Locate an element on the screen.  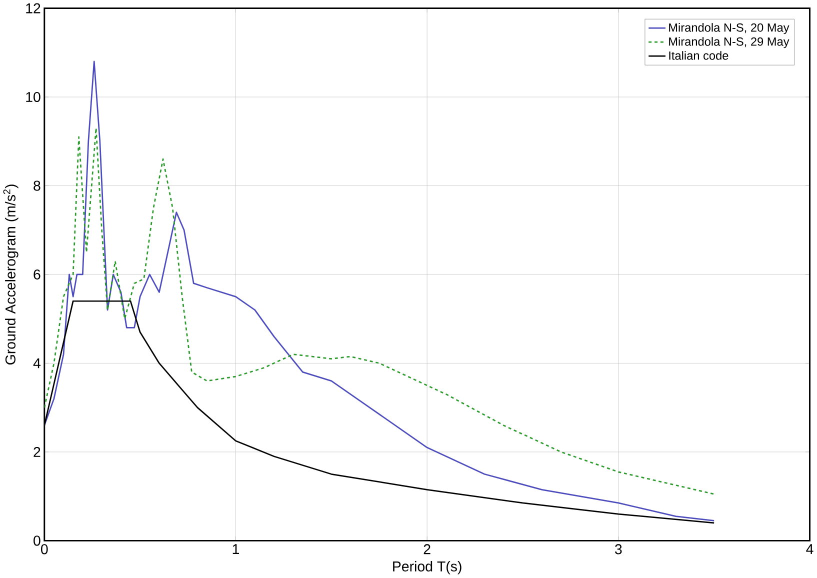
x-tick-label: 2 is located at coordinates (427, 549).